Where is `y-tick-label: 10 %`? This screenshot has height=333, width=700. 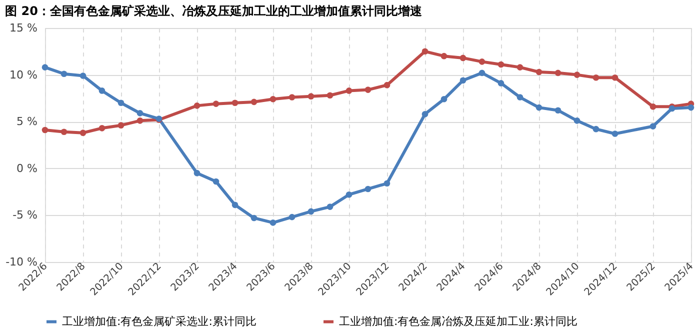 y-tick-label: 10 % is located at coordinates (24, 75).